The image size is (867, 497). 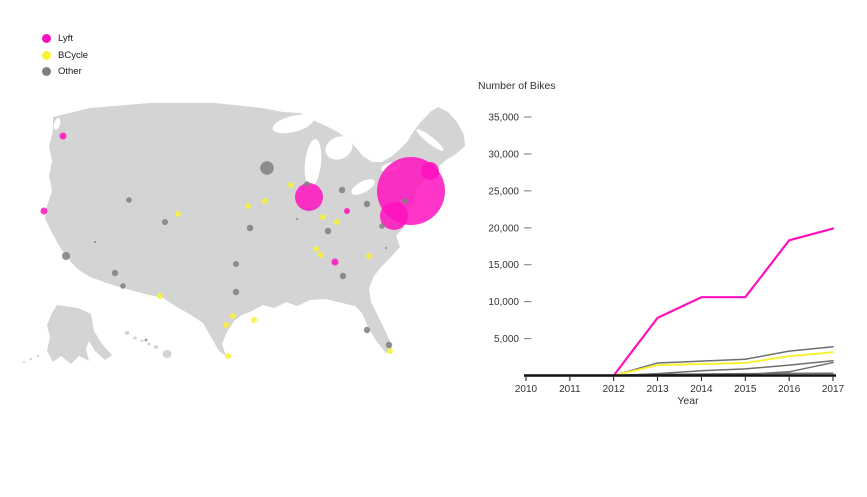 What do you see at coordinates (833, 389) in the screenshot?
I see `x-tick-label: 2017` at bounding box center [833, 389].